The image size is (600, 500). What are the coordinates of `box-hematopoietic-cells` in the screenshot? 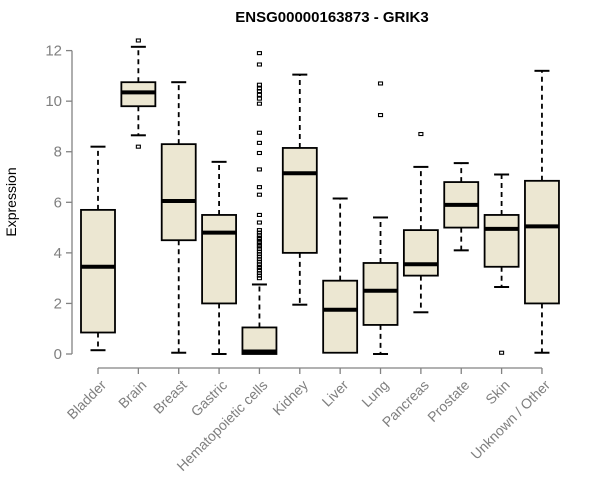 It's located at (259, 203).